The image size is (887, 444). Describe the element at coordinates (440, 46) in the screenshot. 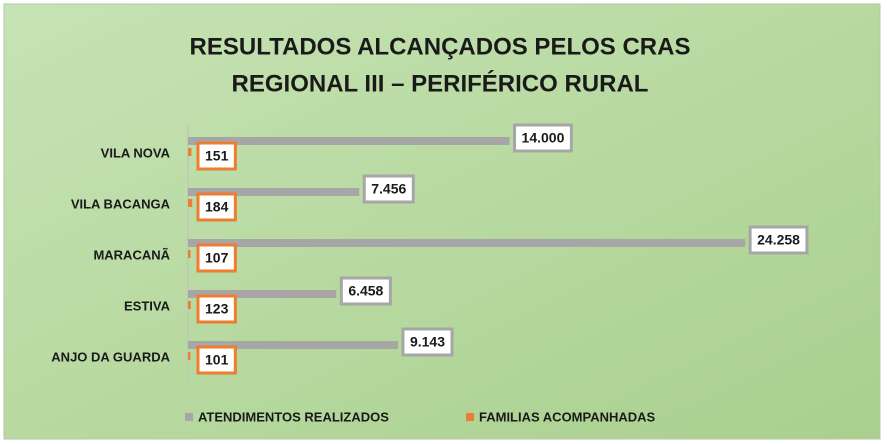

I see `chart-title: RESULTADOS ALCANÇADOS PELOS CRAS` at that location.